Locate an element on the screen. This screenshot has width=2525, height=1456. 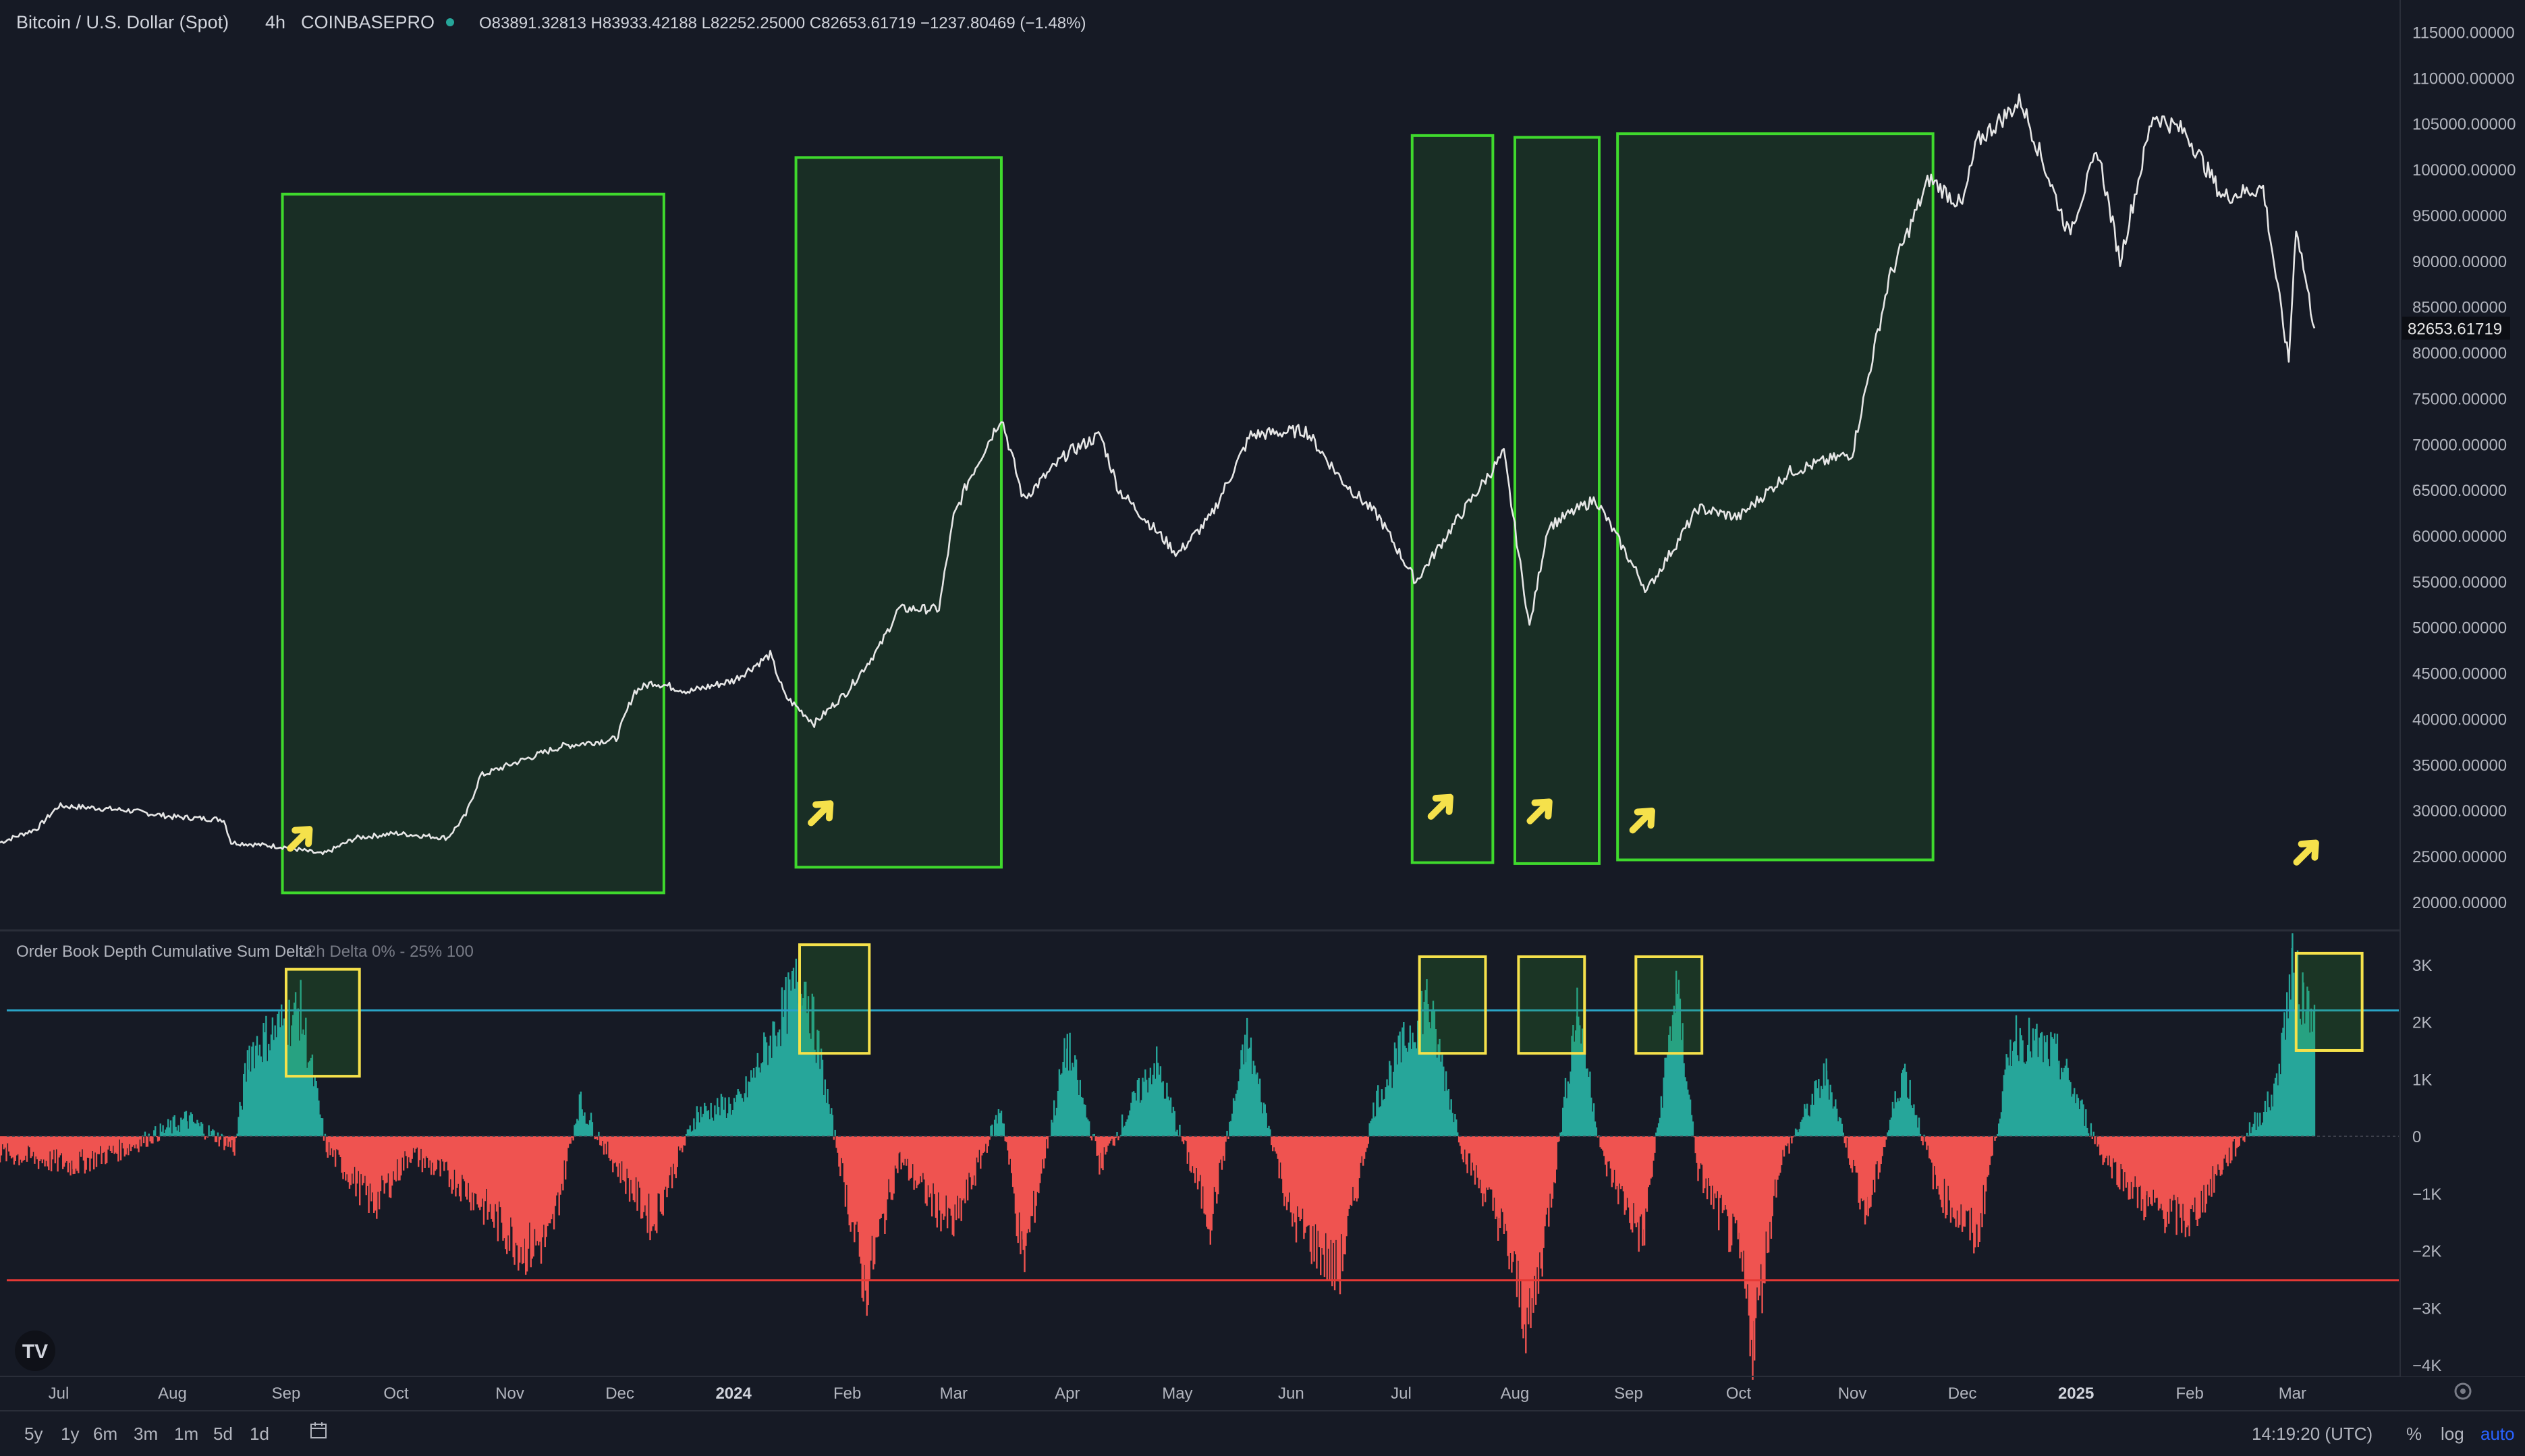
percent-scale-button: % is located at coordinates (2414, 1434).